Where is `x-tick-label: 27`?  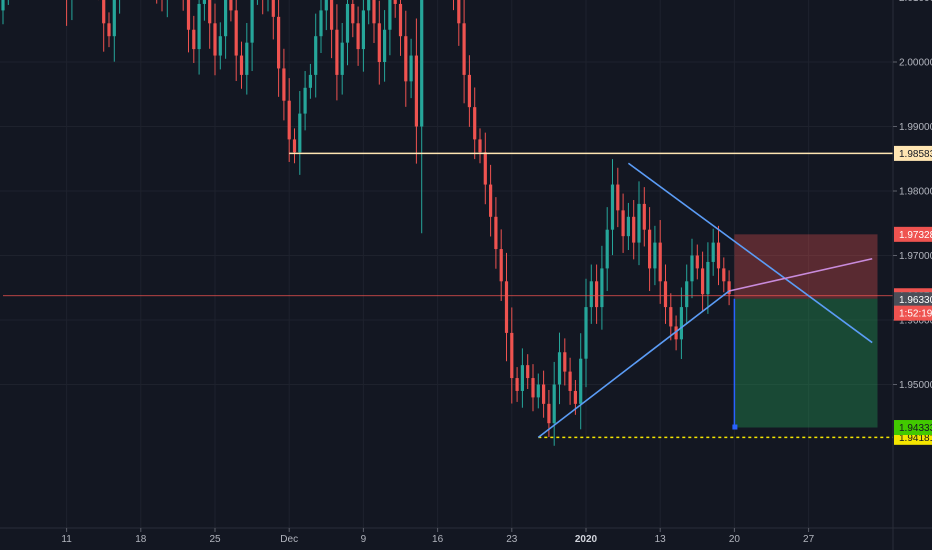
x-tick-label: 27 is located at coordinates (809, 539).